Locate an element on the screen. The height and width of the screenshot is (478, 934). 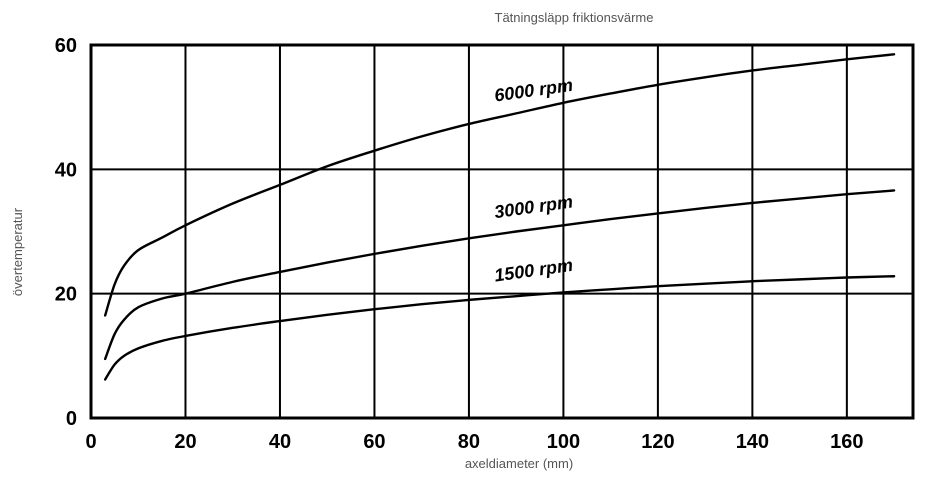
x-tick-label-140: 140 is located at coordinates (752, 442).